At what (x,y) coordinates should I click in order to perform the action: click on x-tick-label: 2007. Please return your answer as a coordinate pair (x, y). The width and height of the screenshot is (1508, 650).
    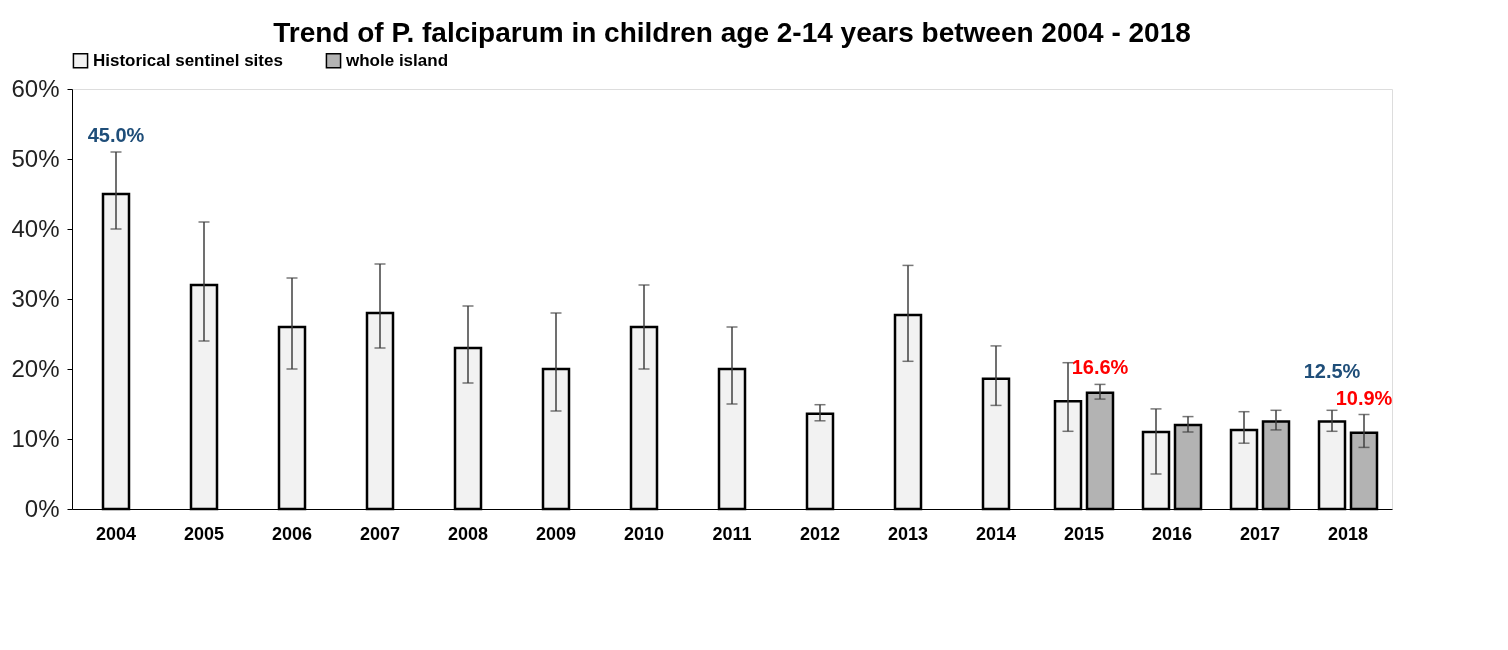
    Looking at the image, I should click on (380, 533).